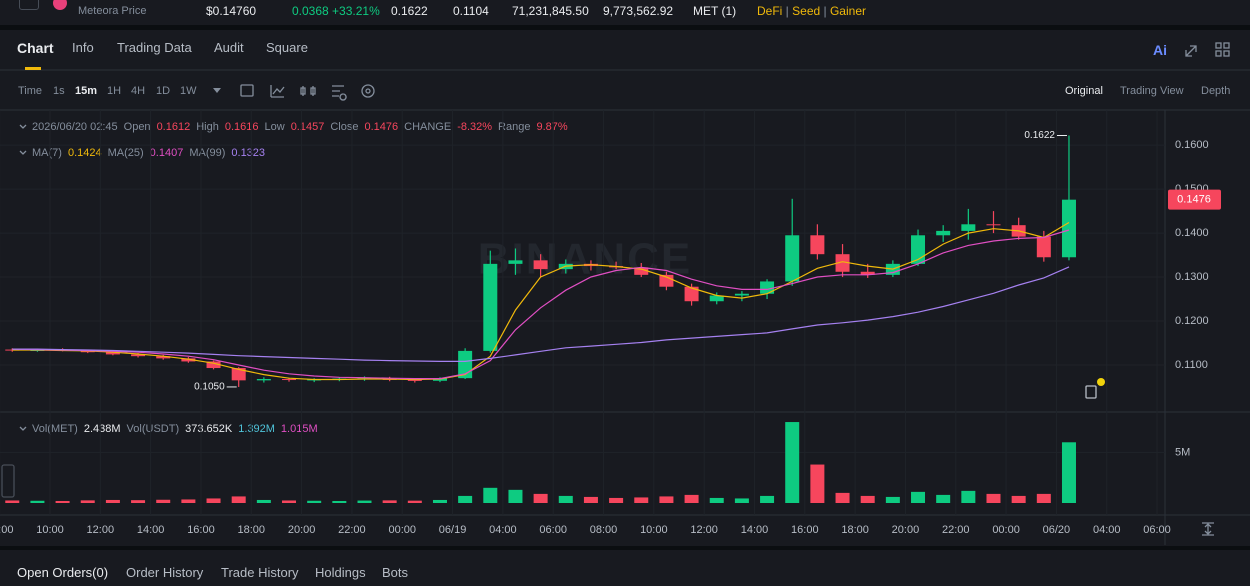 The height and width of the screenshot is (586, 1250). What do you see at coordinates (47, 153) in the screenshot?
I see `legend-label: MA(7)` at bounding box center [47, 153].